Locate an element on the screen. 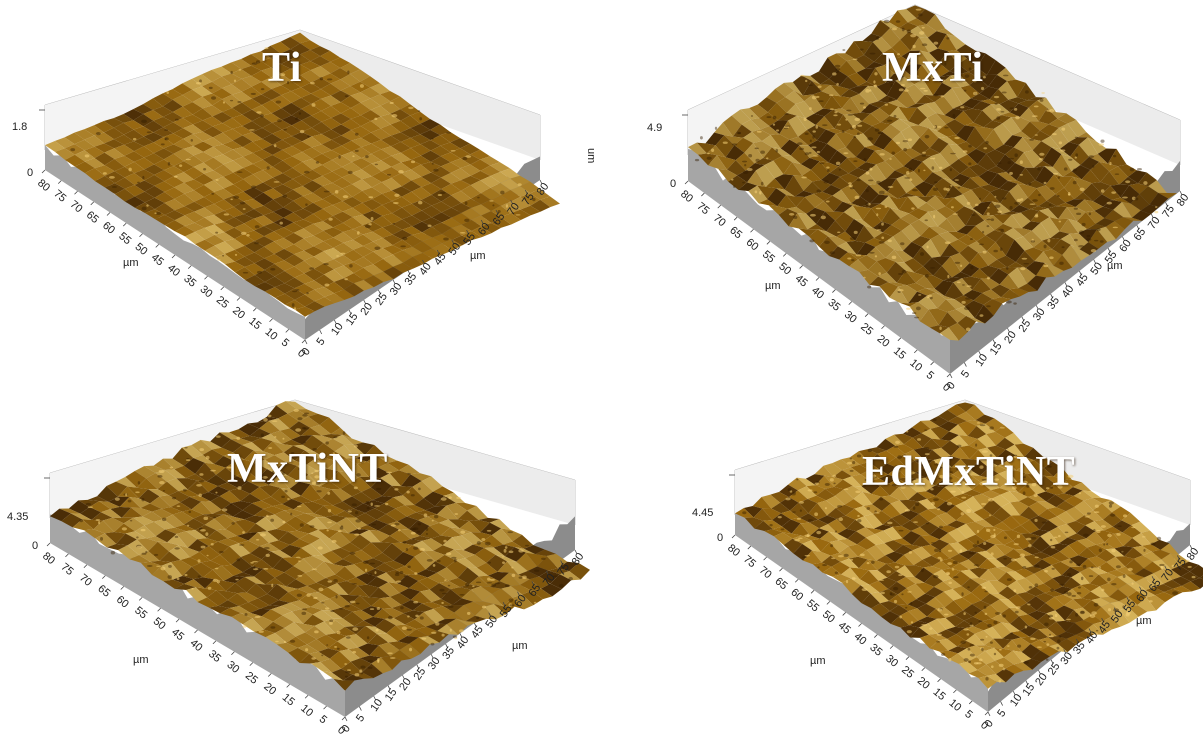 Image resolution: width=1203 pixels, height=740 pixels. y-tick-label: 80 is located at coordinates (578, 559).